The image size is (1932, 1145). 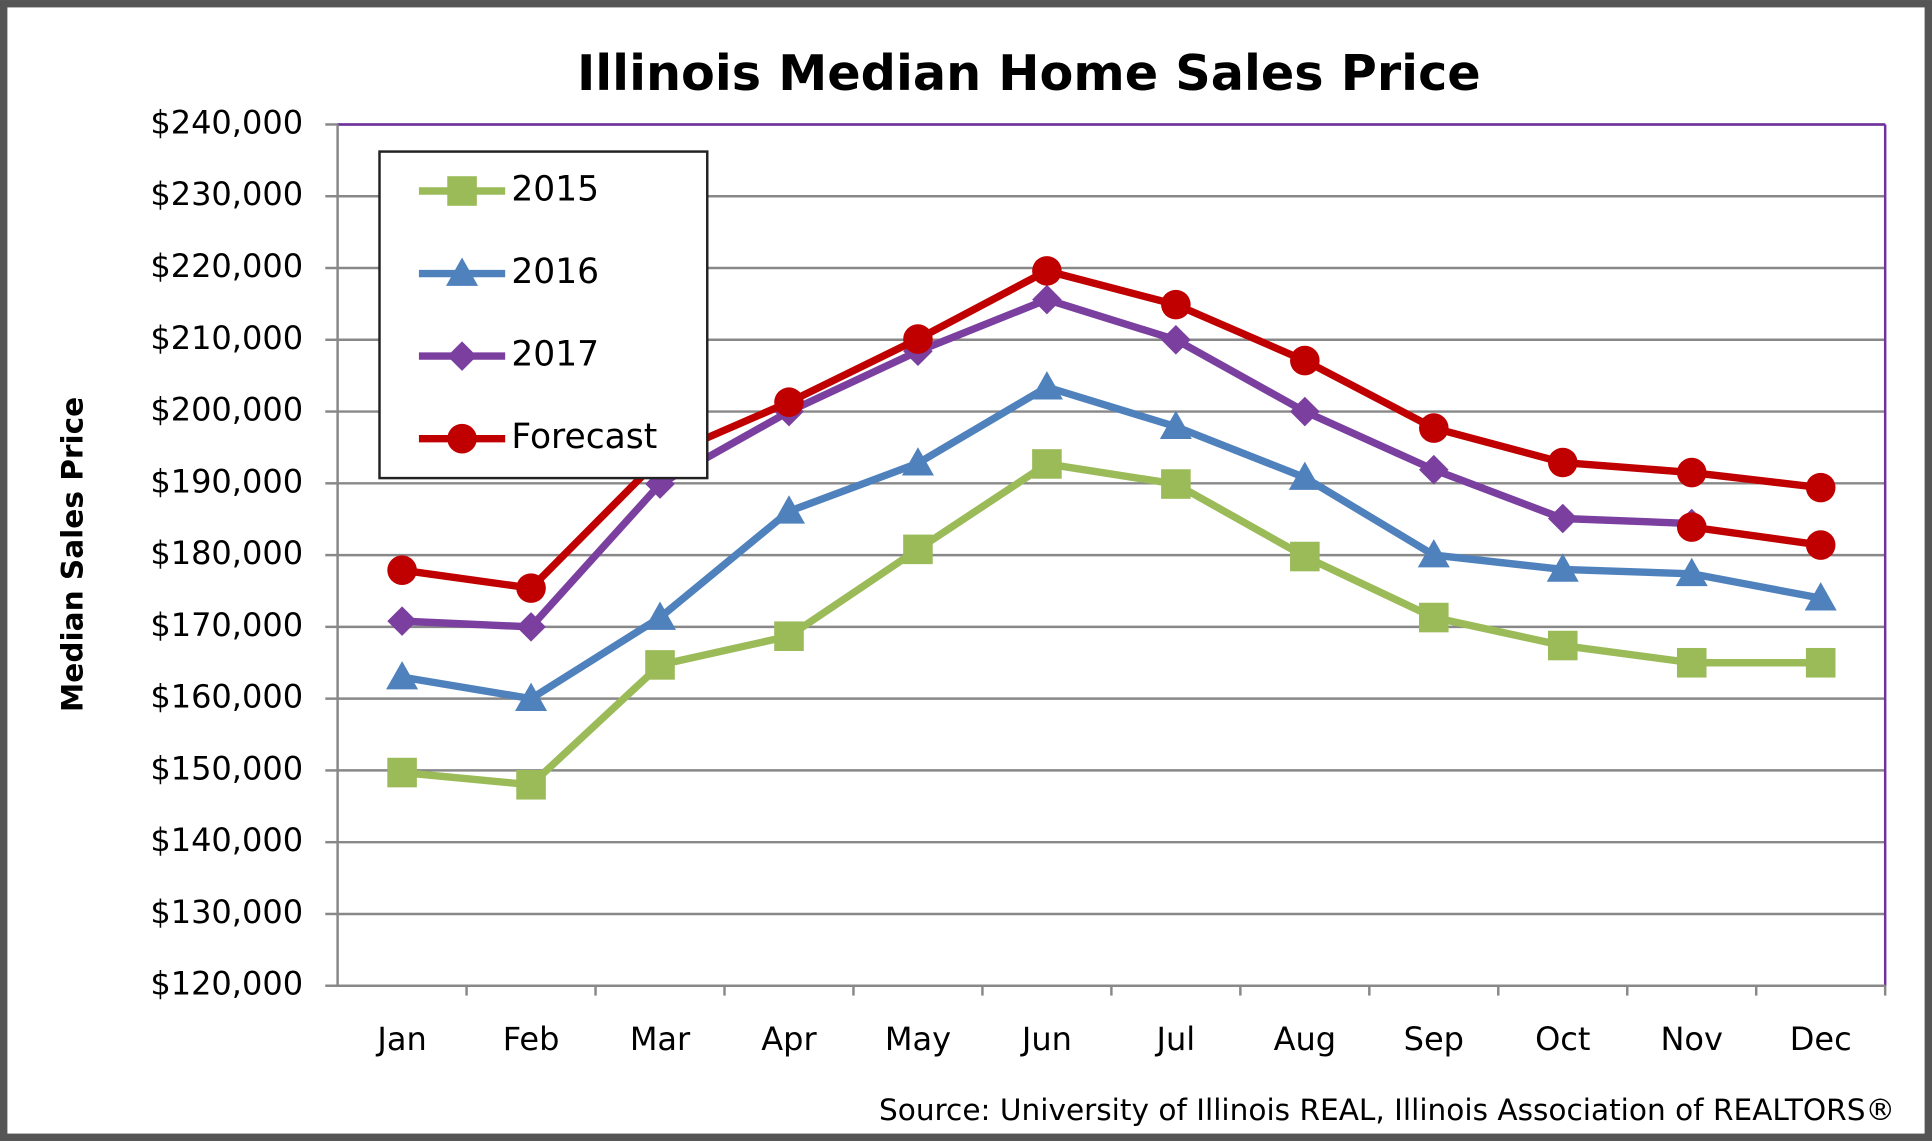 I want to click on x-tick-label: Apr, so click(x=789, y=1039).